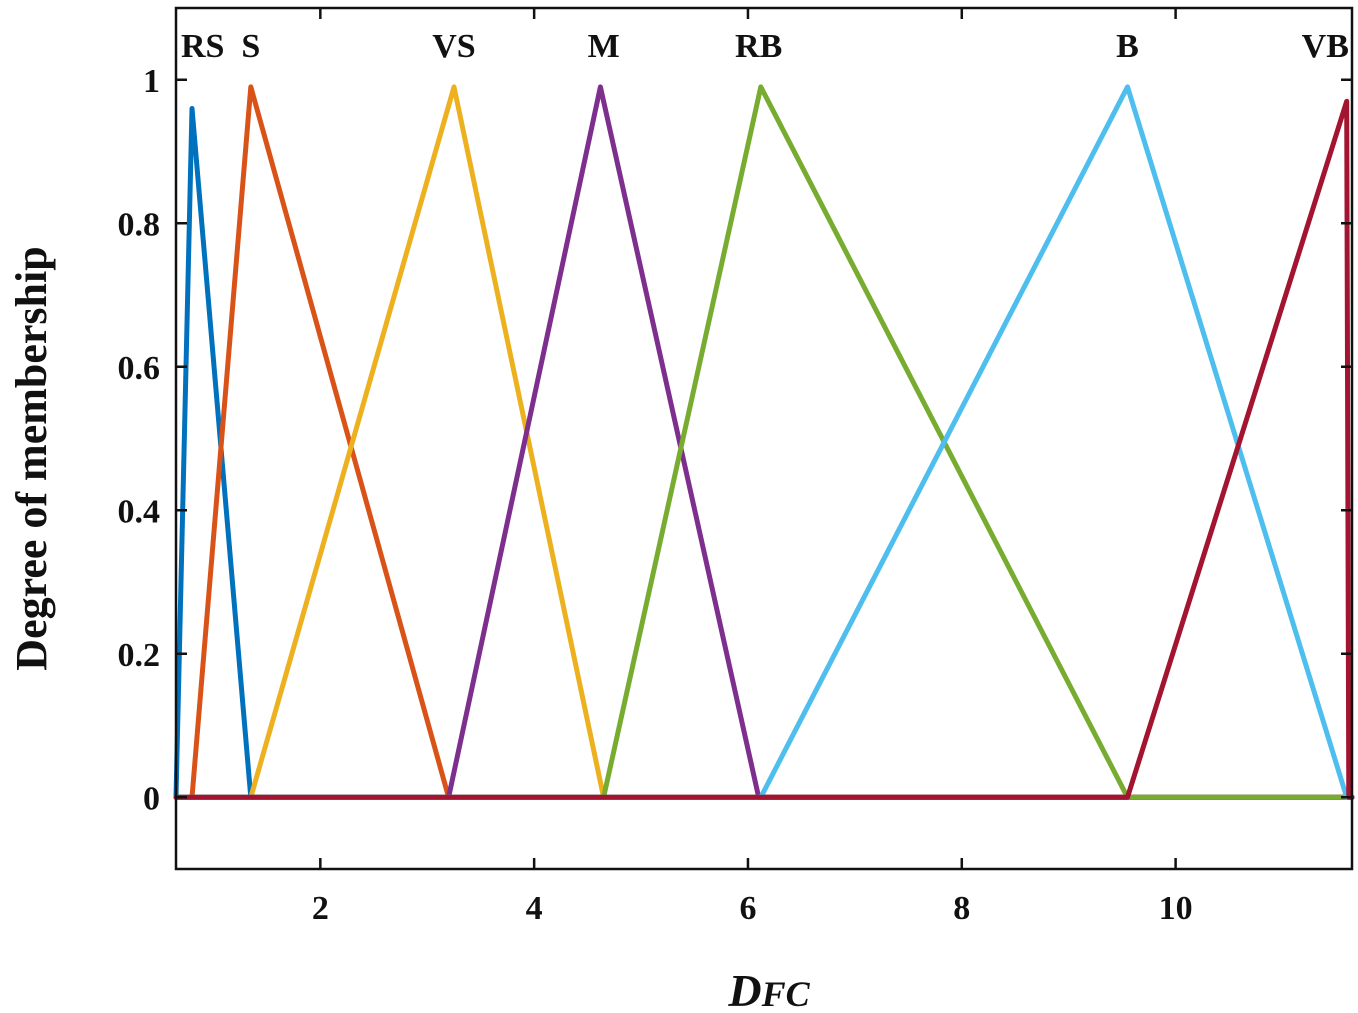 The height and width of the screenshot is (1013, 1358). I want to click on mf-label-s: S, so click(250, 46).